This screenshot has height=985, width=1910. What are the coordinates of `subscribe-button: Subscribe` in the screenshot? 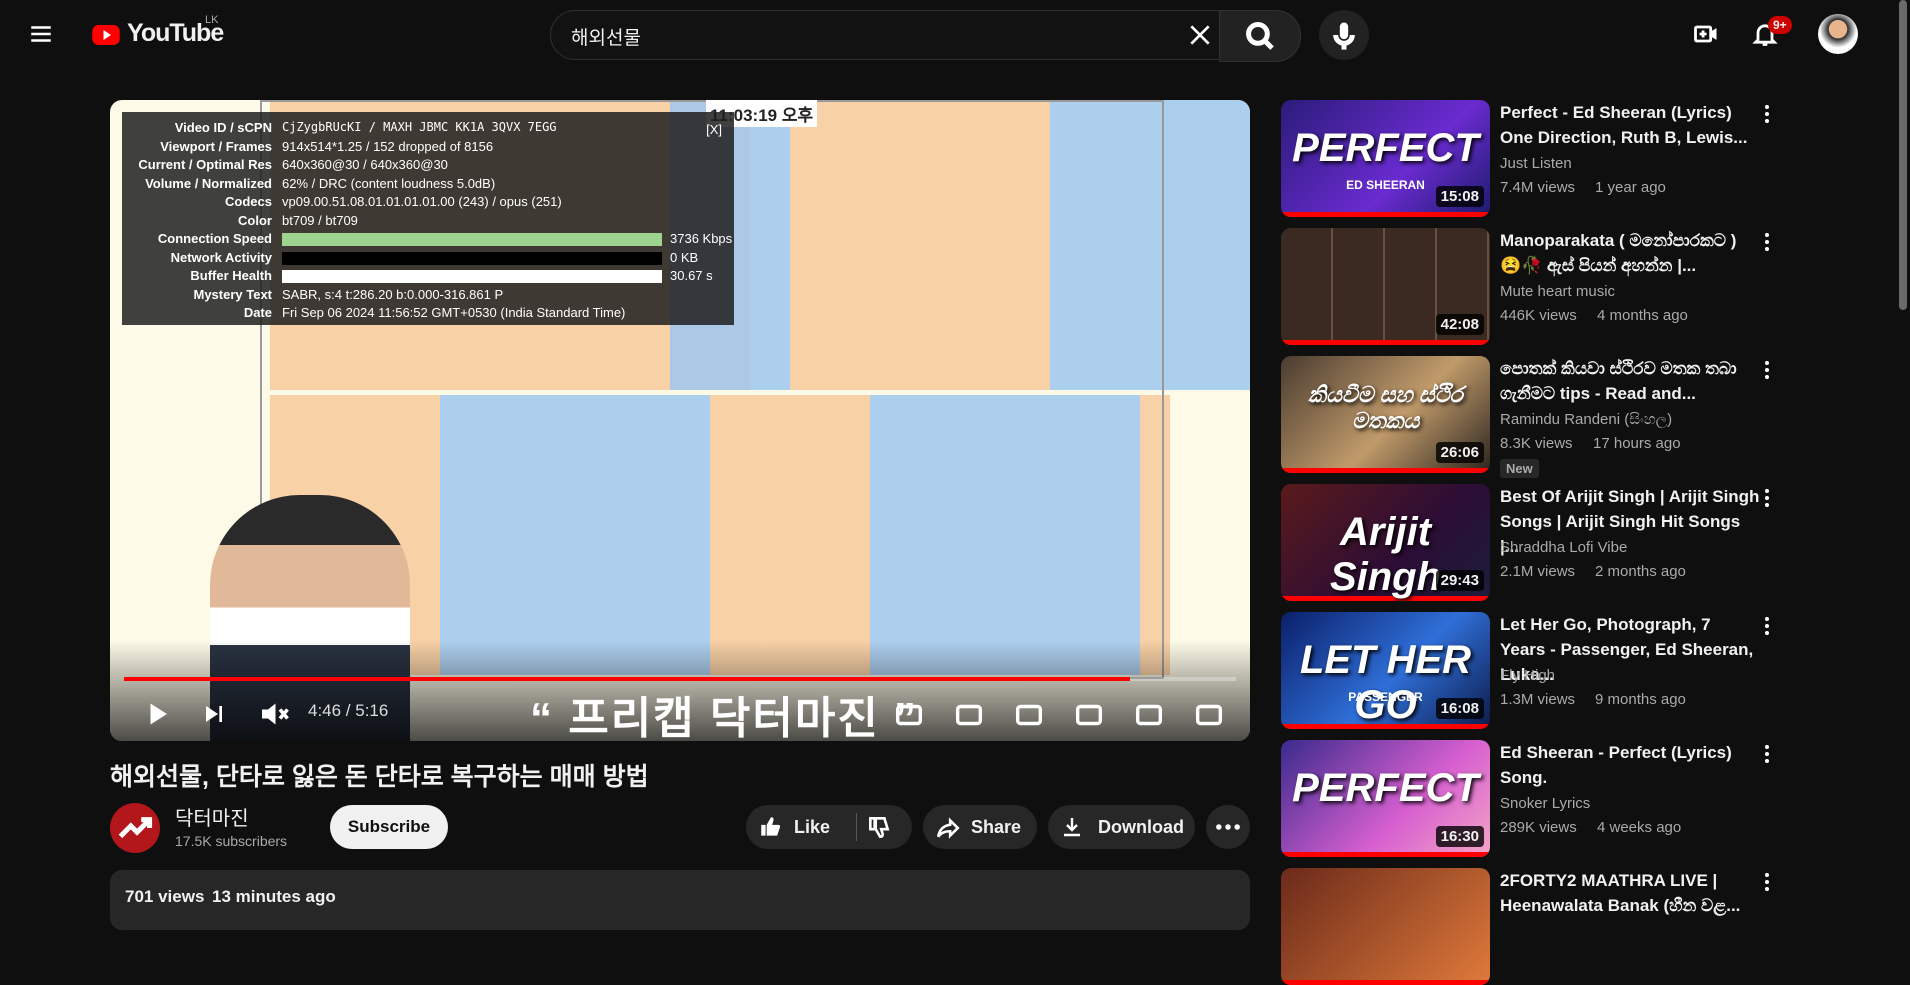 It's located at (389, 827).